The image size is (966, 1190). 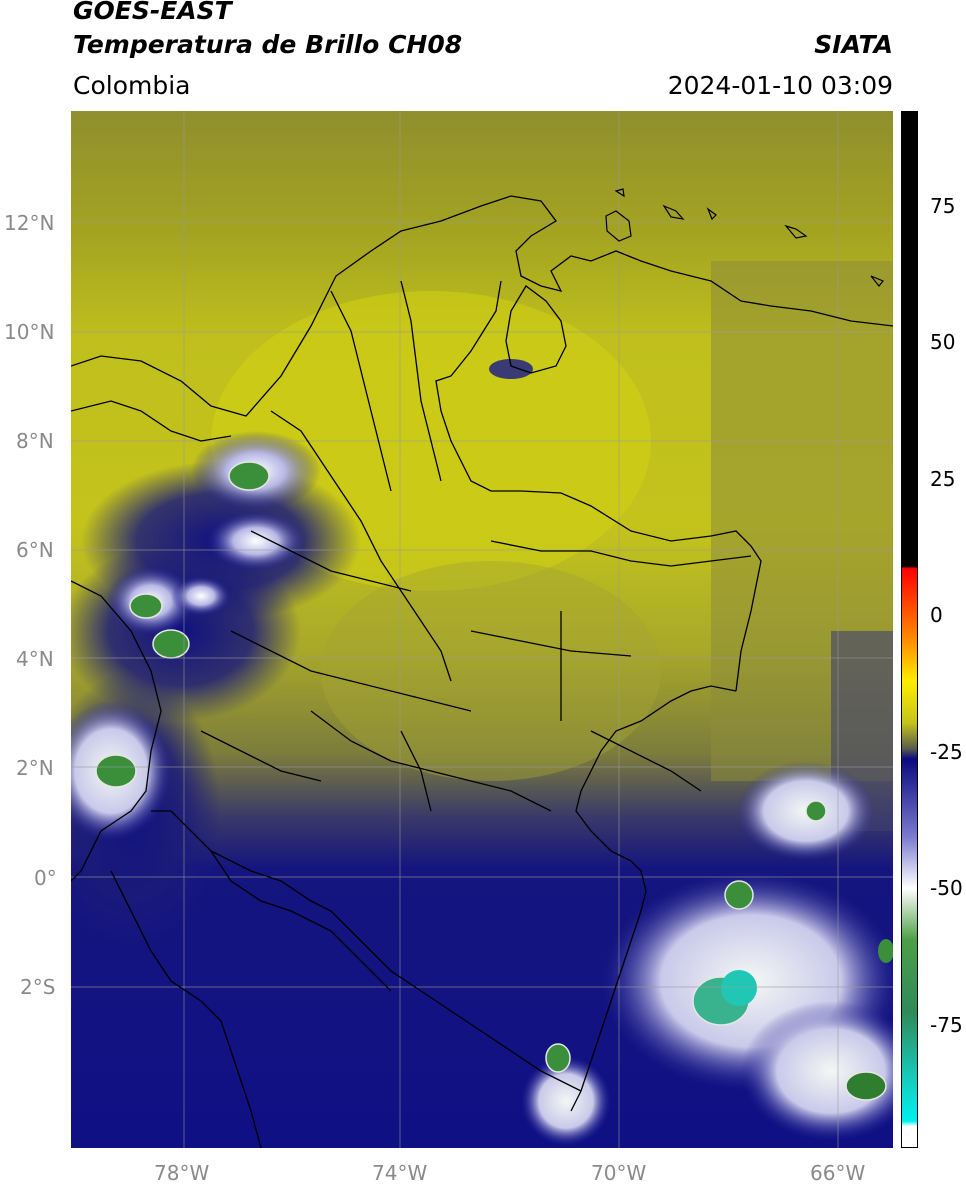 I want to click on colorbar-label: 75, so click(x=943, y=206).